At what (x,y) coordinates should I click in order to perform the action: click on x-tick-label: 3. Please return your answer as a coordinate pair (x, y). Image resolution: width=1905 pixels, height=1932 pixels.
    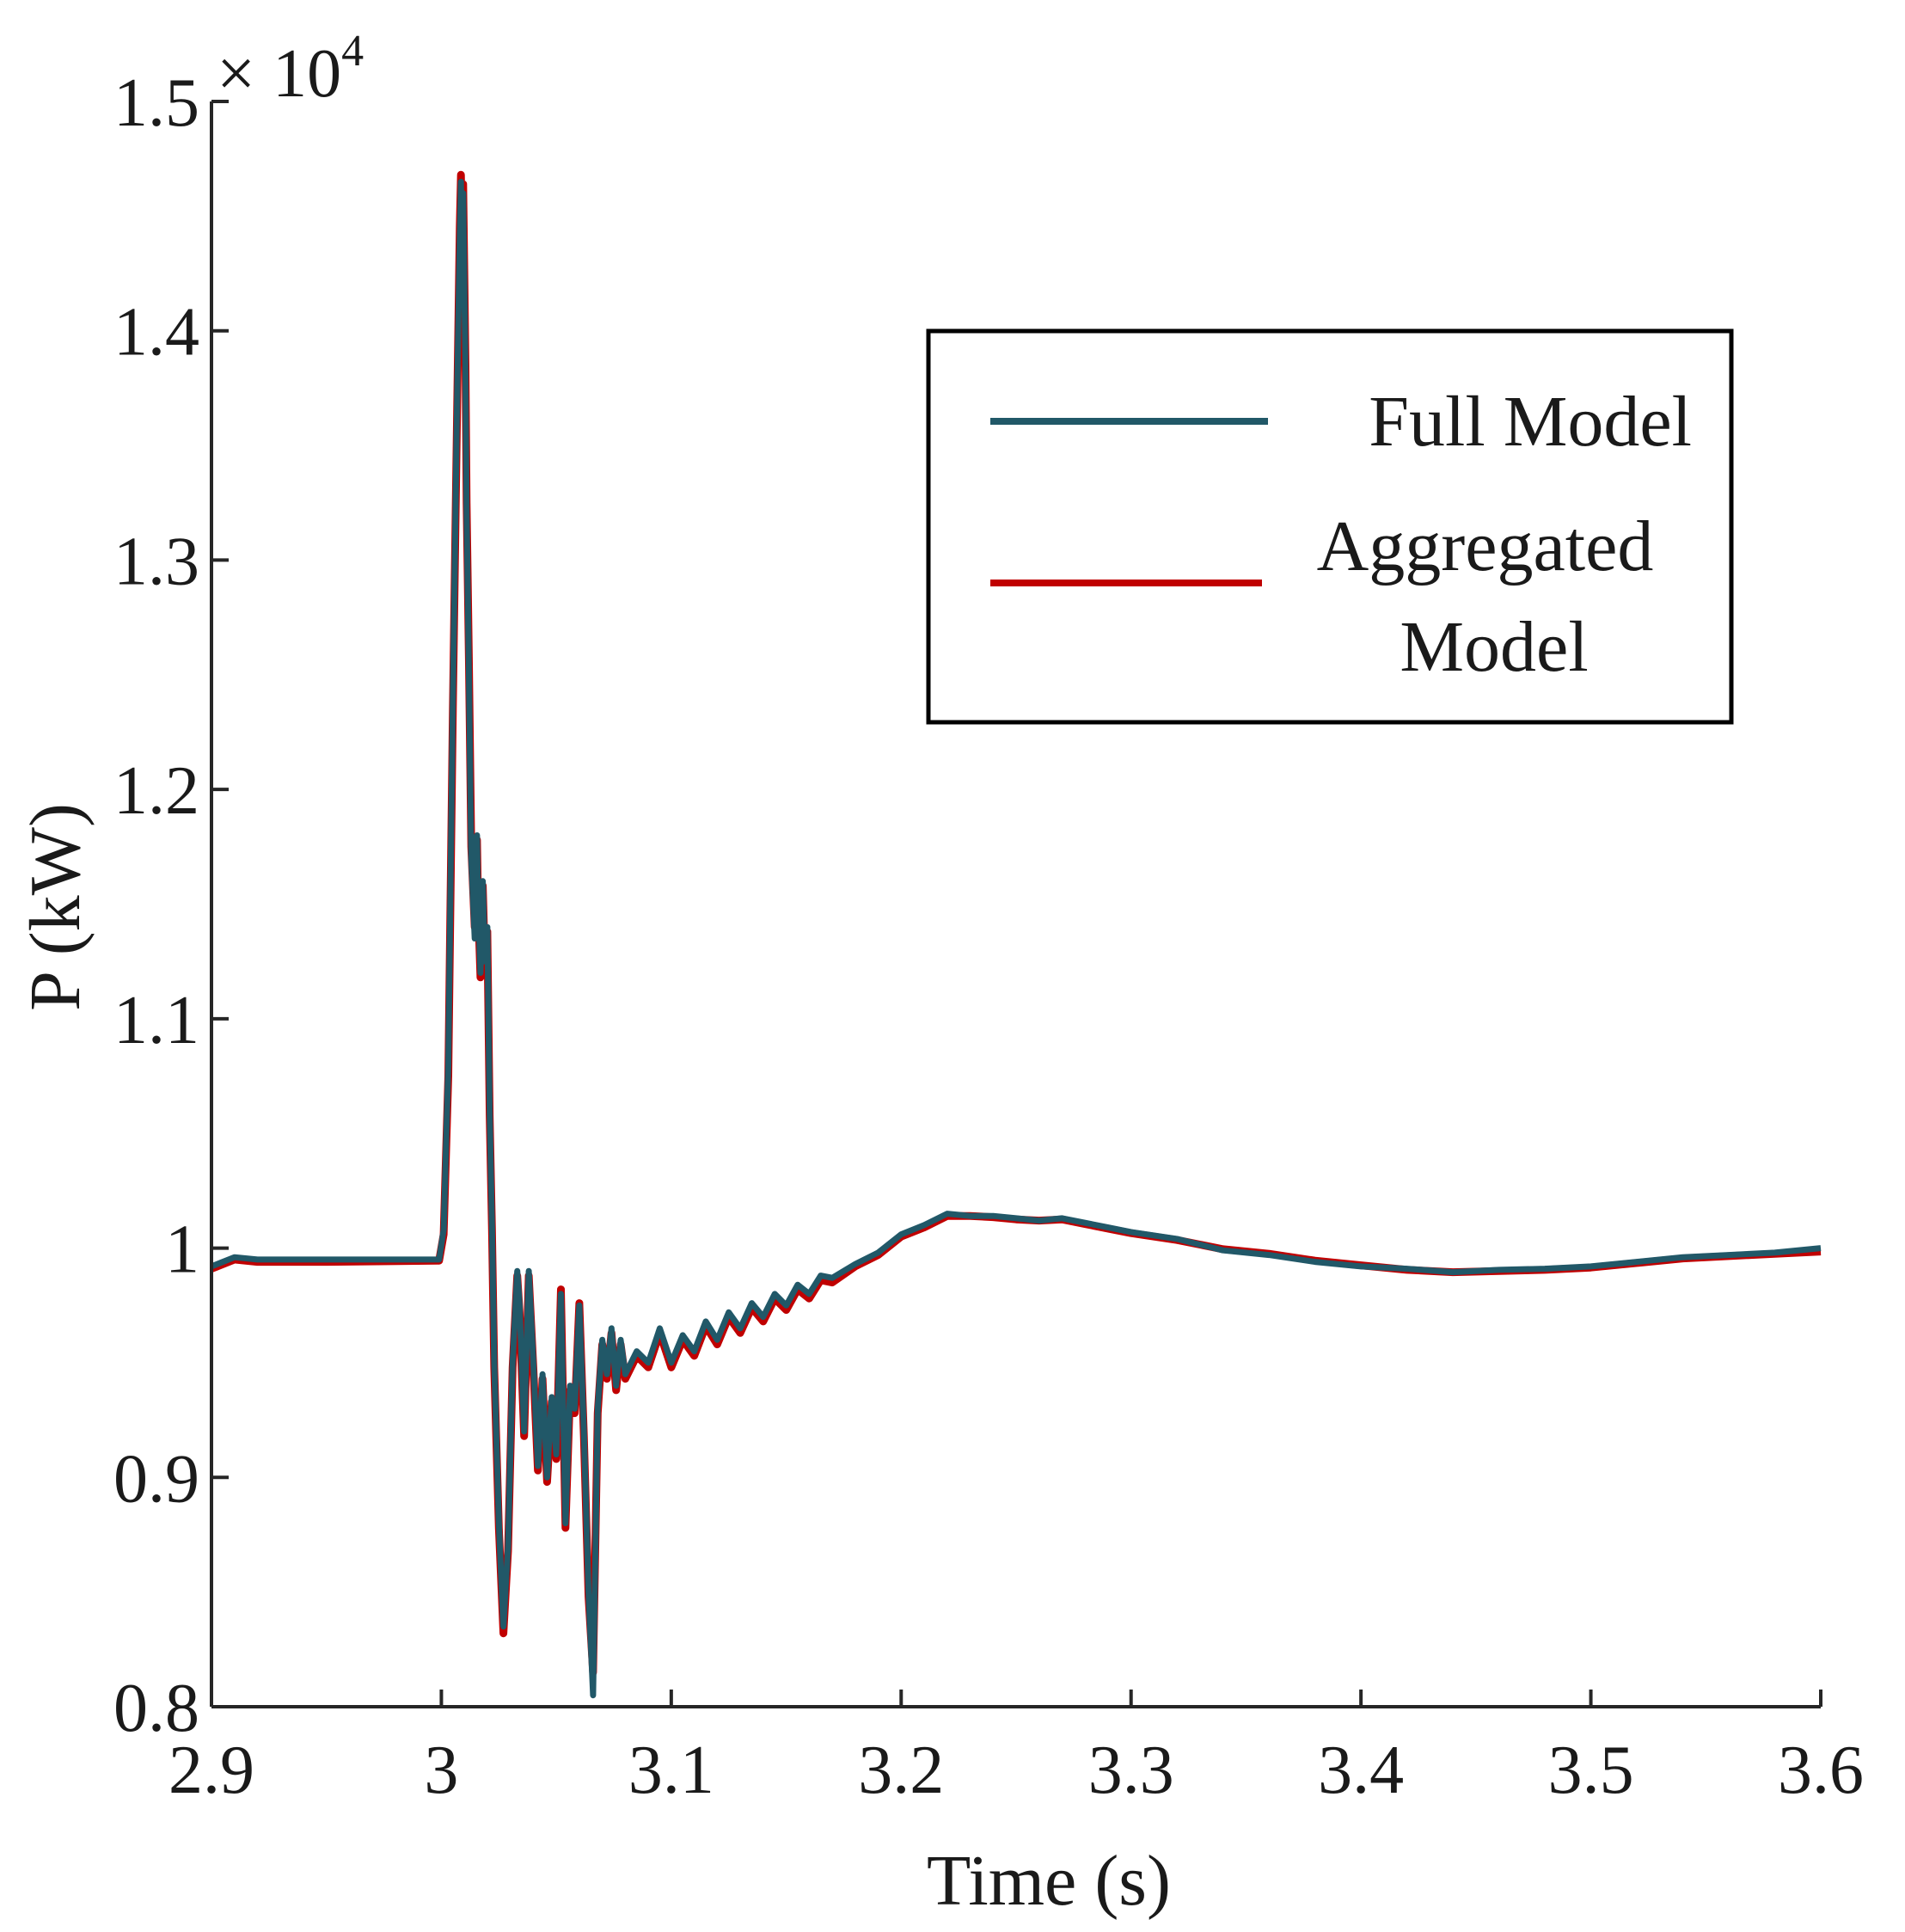
    Looking at the image, I should click on (441, 1770).